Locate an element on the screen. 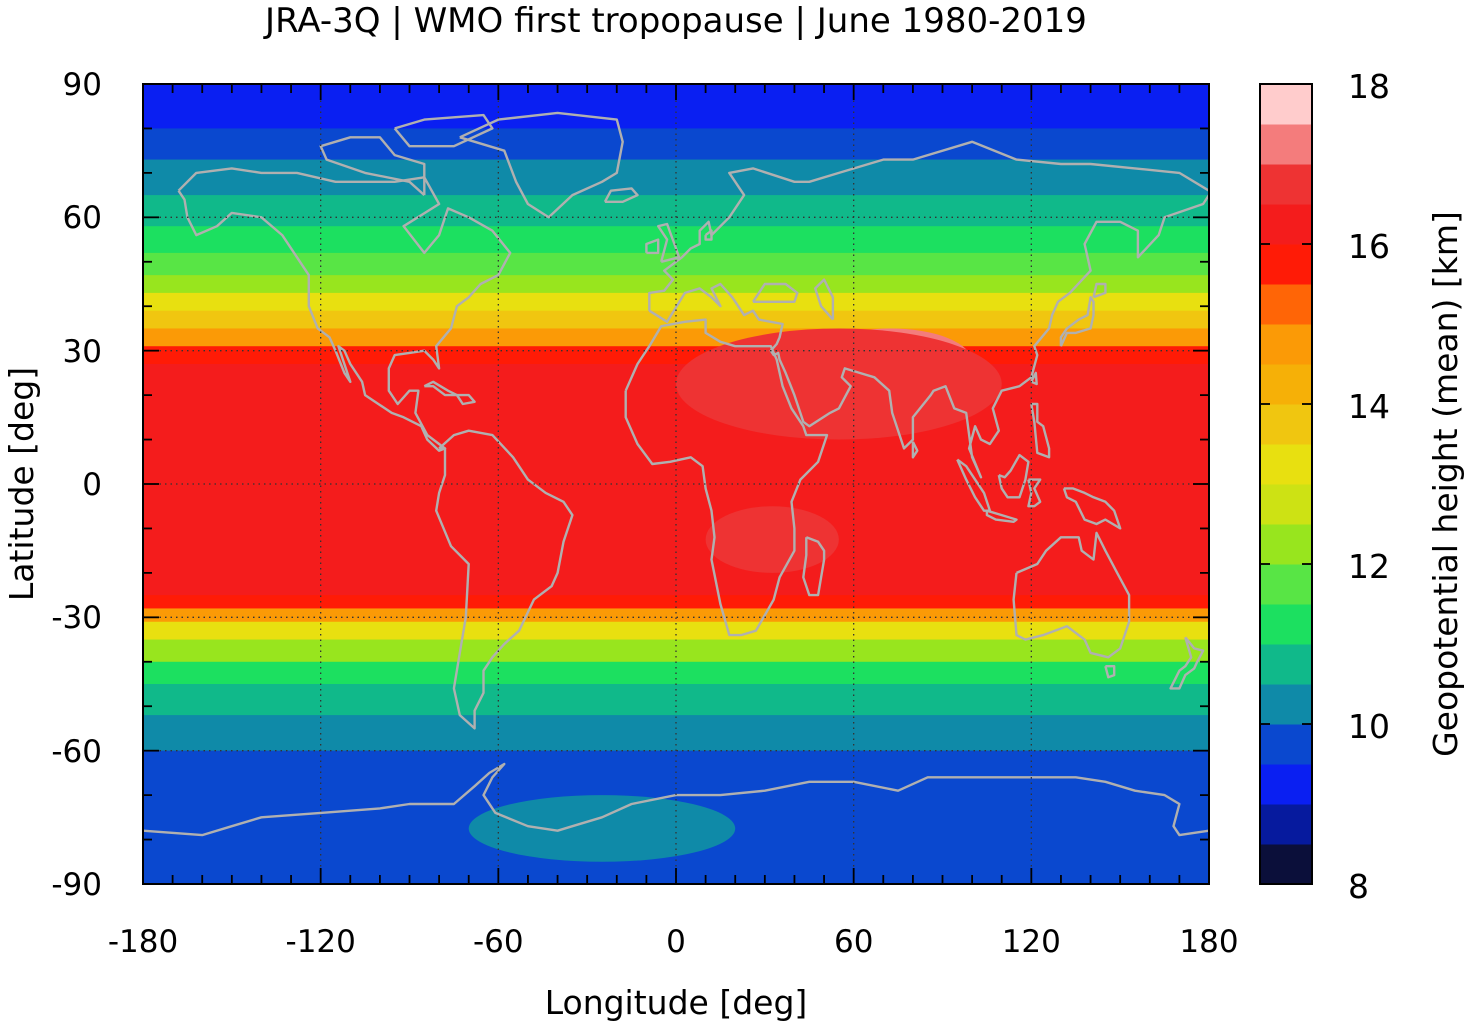 Image resolution: width=1471 pixels, height=1029 pixels. x-axis-label: Longitude [deg] is located at coordinates (676, 1002).